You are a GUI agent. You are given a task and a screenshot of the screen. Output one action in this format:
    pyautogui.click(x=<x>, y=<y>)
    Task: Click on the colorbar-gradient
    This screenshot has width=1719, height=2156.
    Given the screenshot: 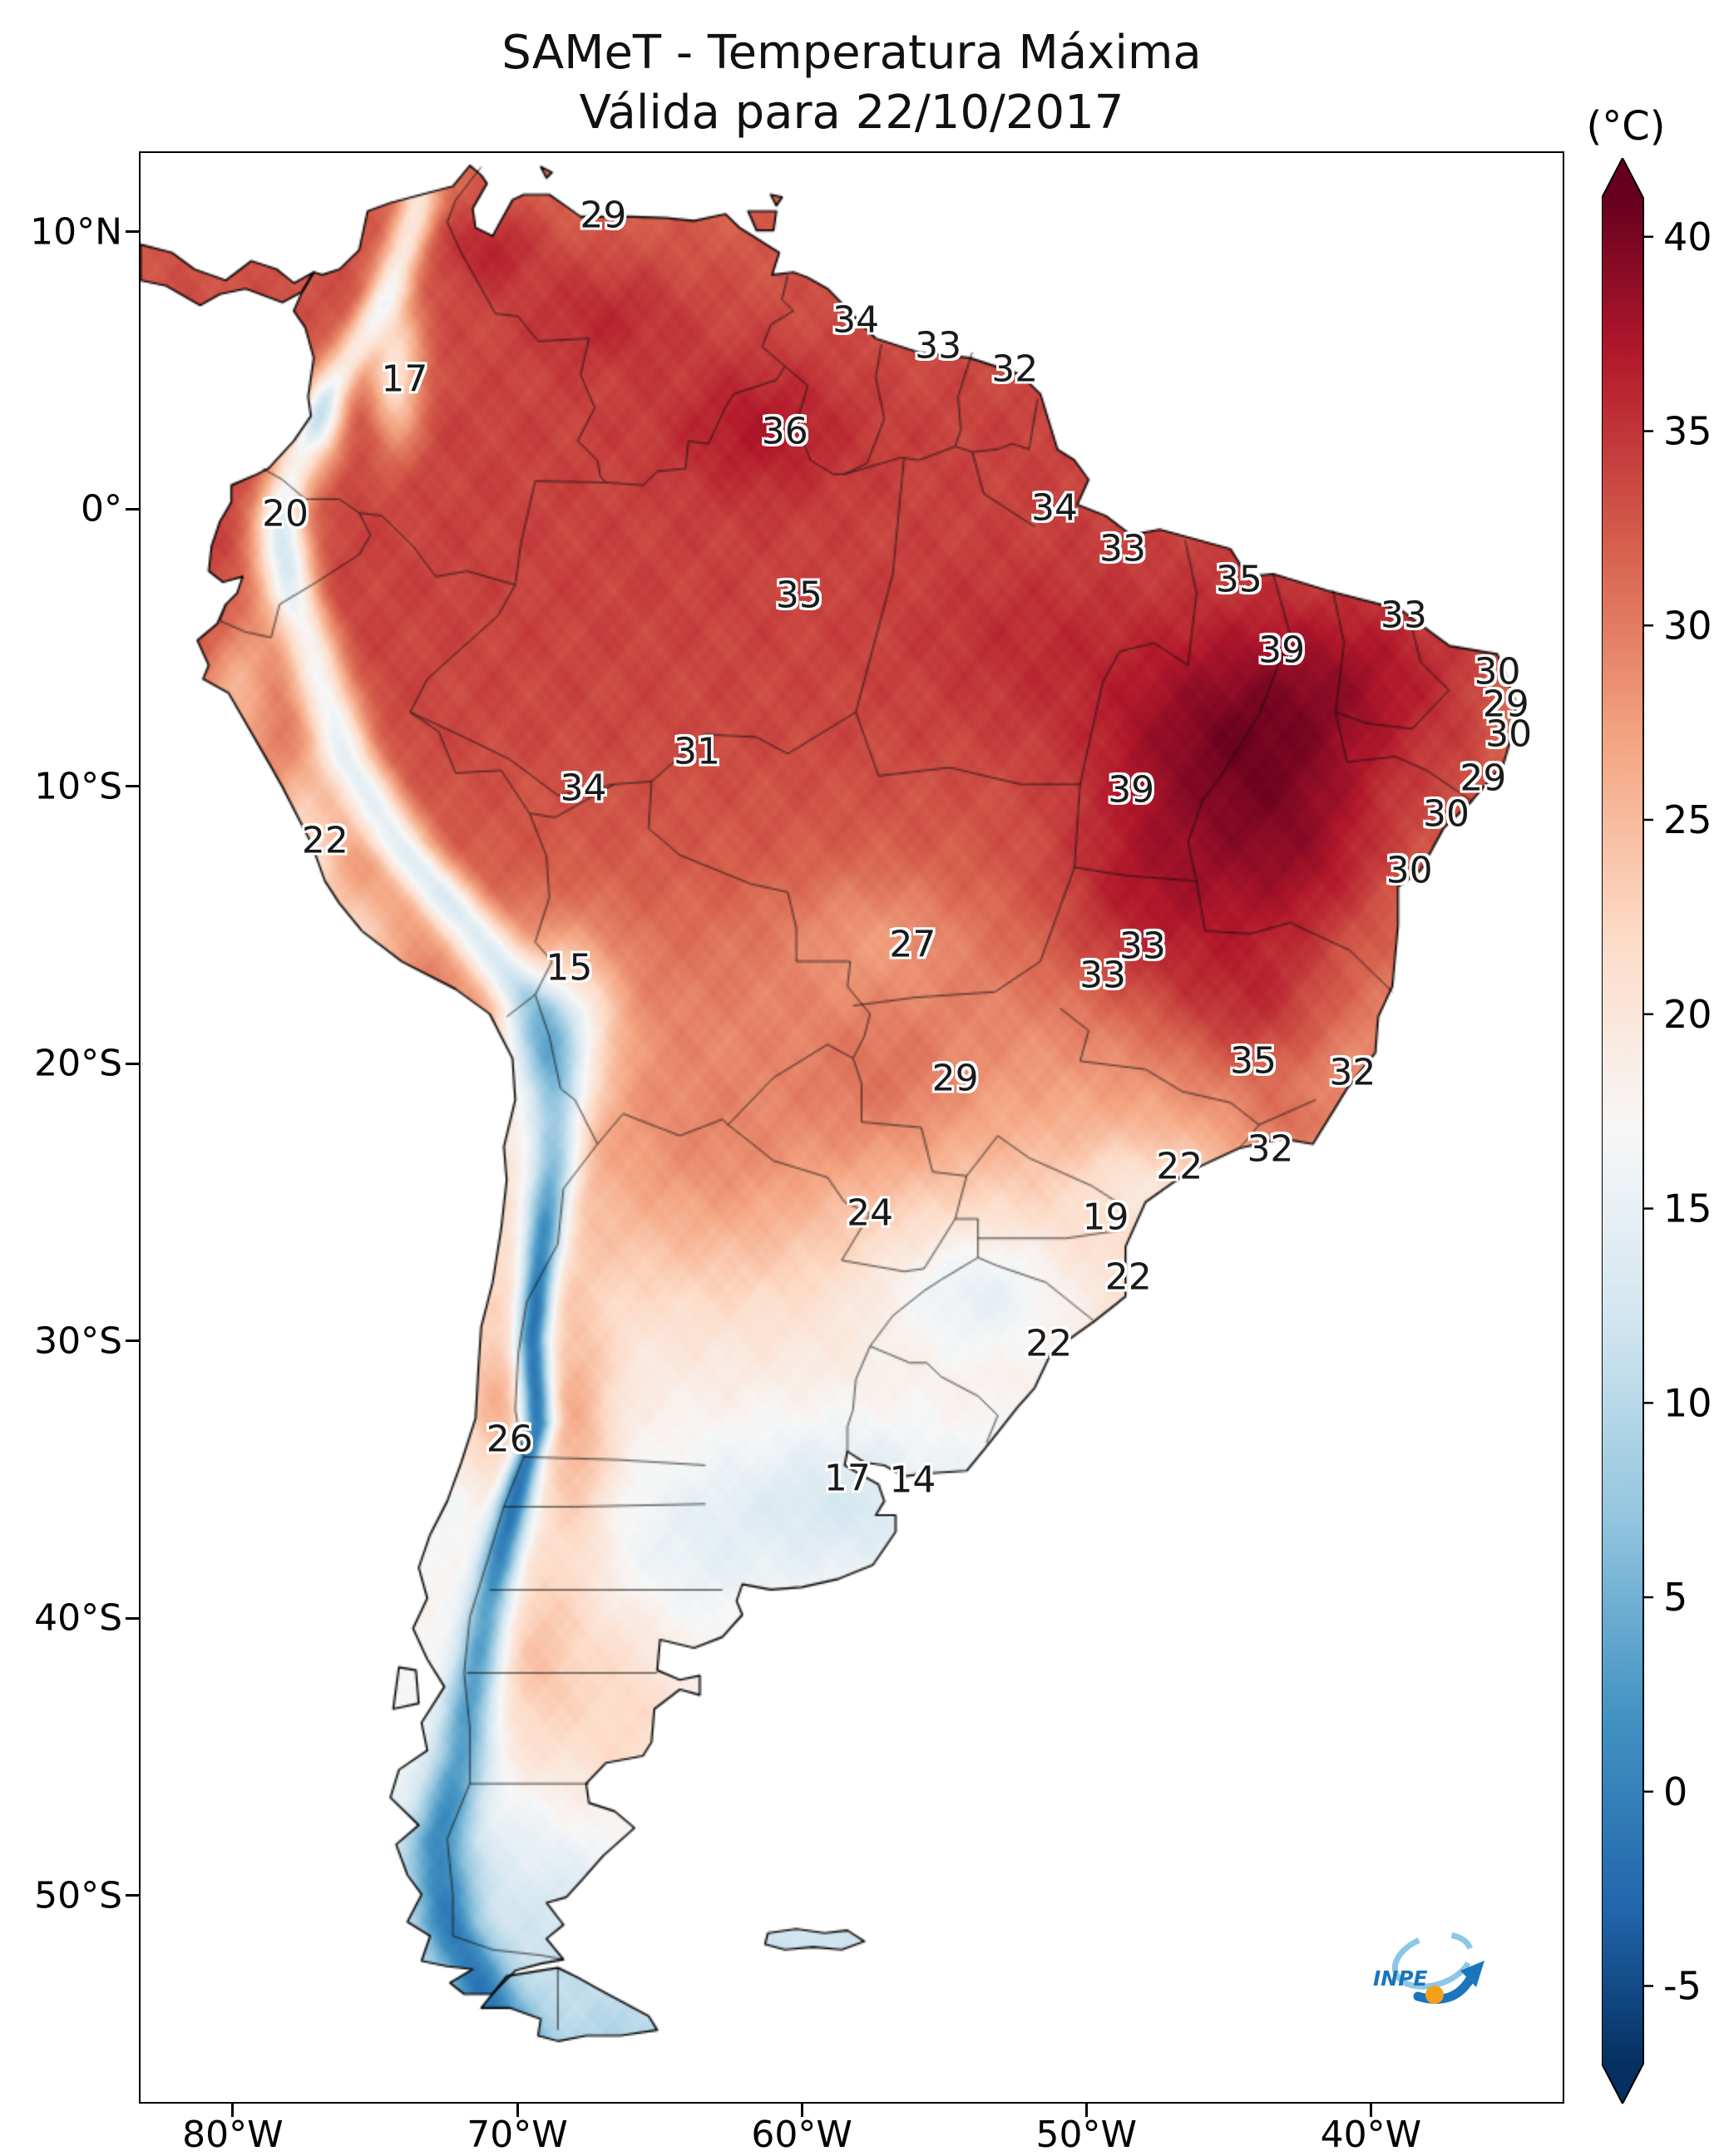 What is the action you would take?
    pyautogui.click(x=1622, y=1130)
    